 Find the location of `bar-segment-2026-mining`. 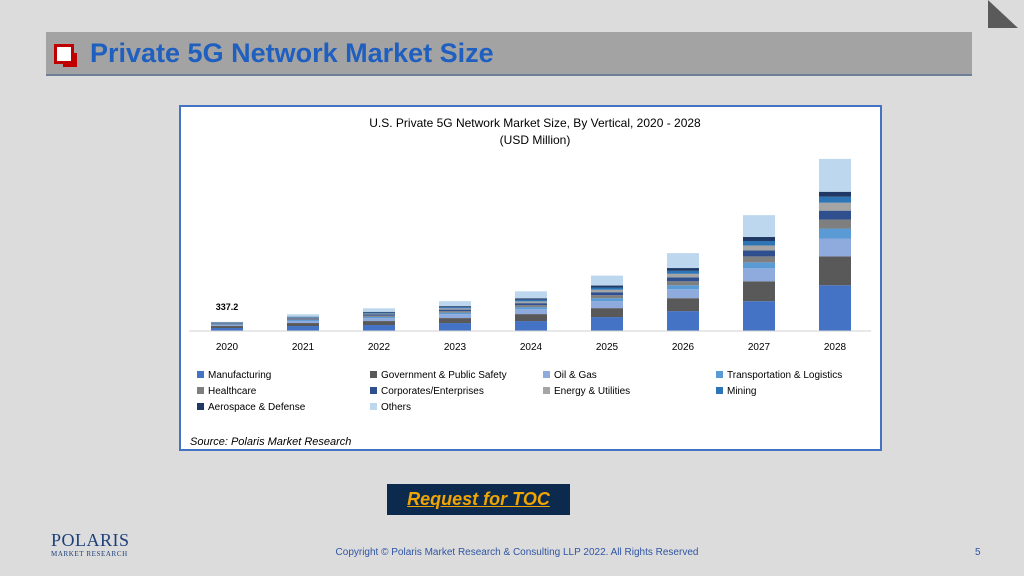

bar-segment-2026-mining is located at coordinates (683, 272).